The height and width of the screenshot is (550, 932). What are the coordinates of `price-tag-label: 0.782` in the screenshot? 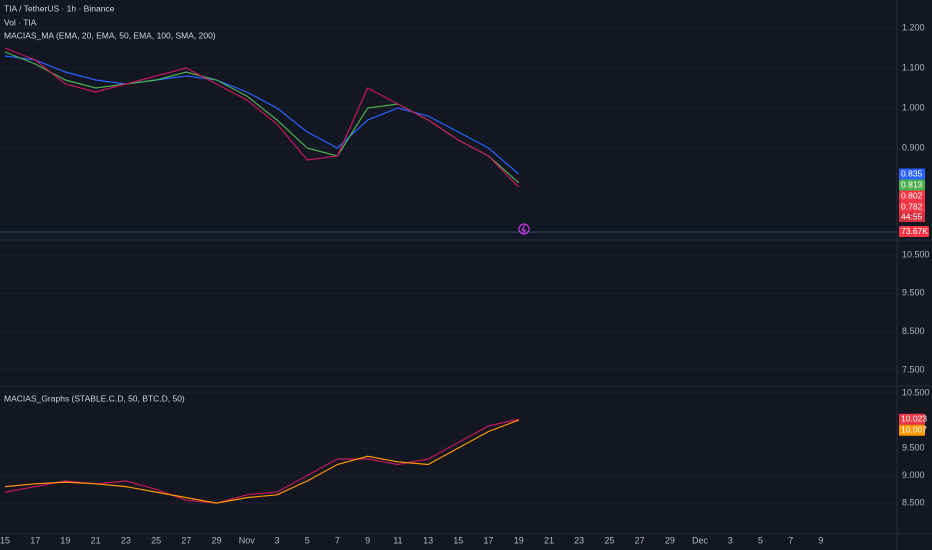 It's located at (912, 206).